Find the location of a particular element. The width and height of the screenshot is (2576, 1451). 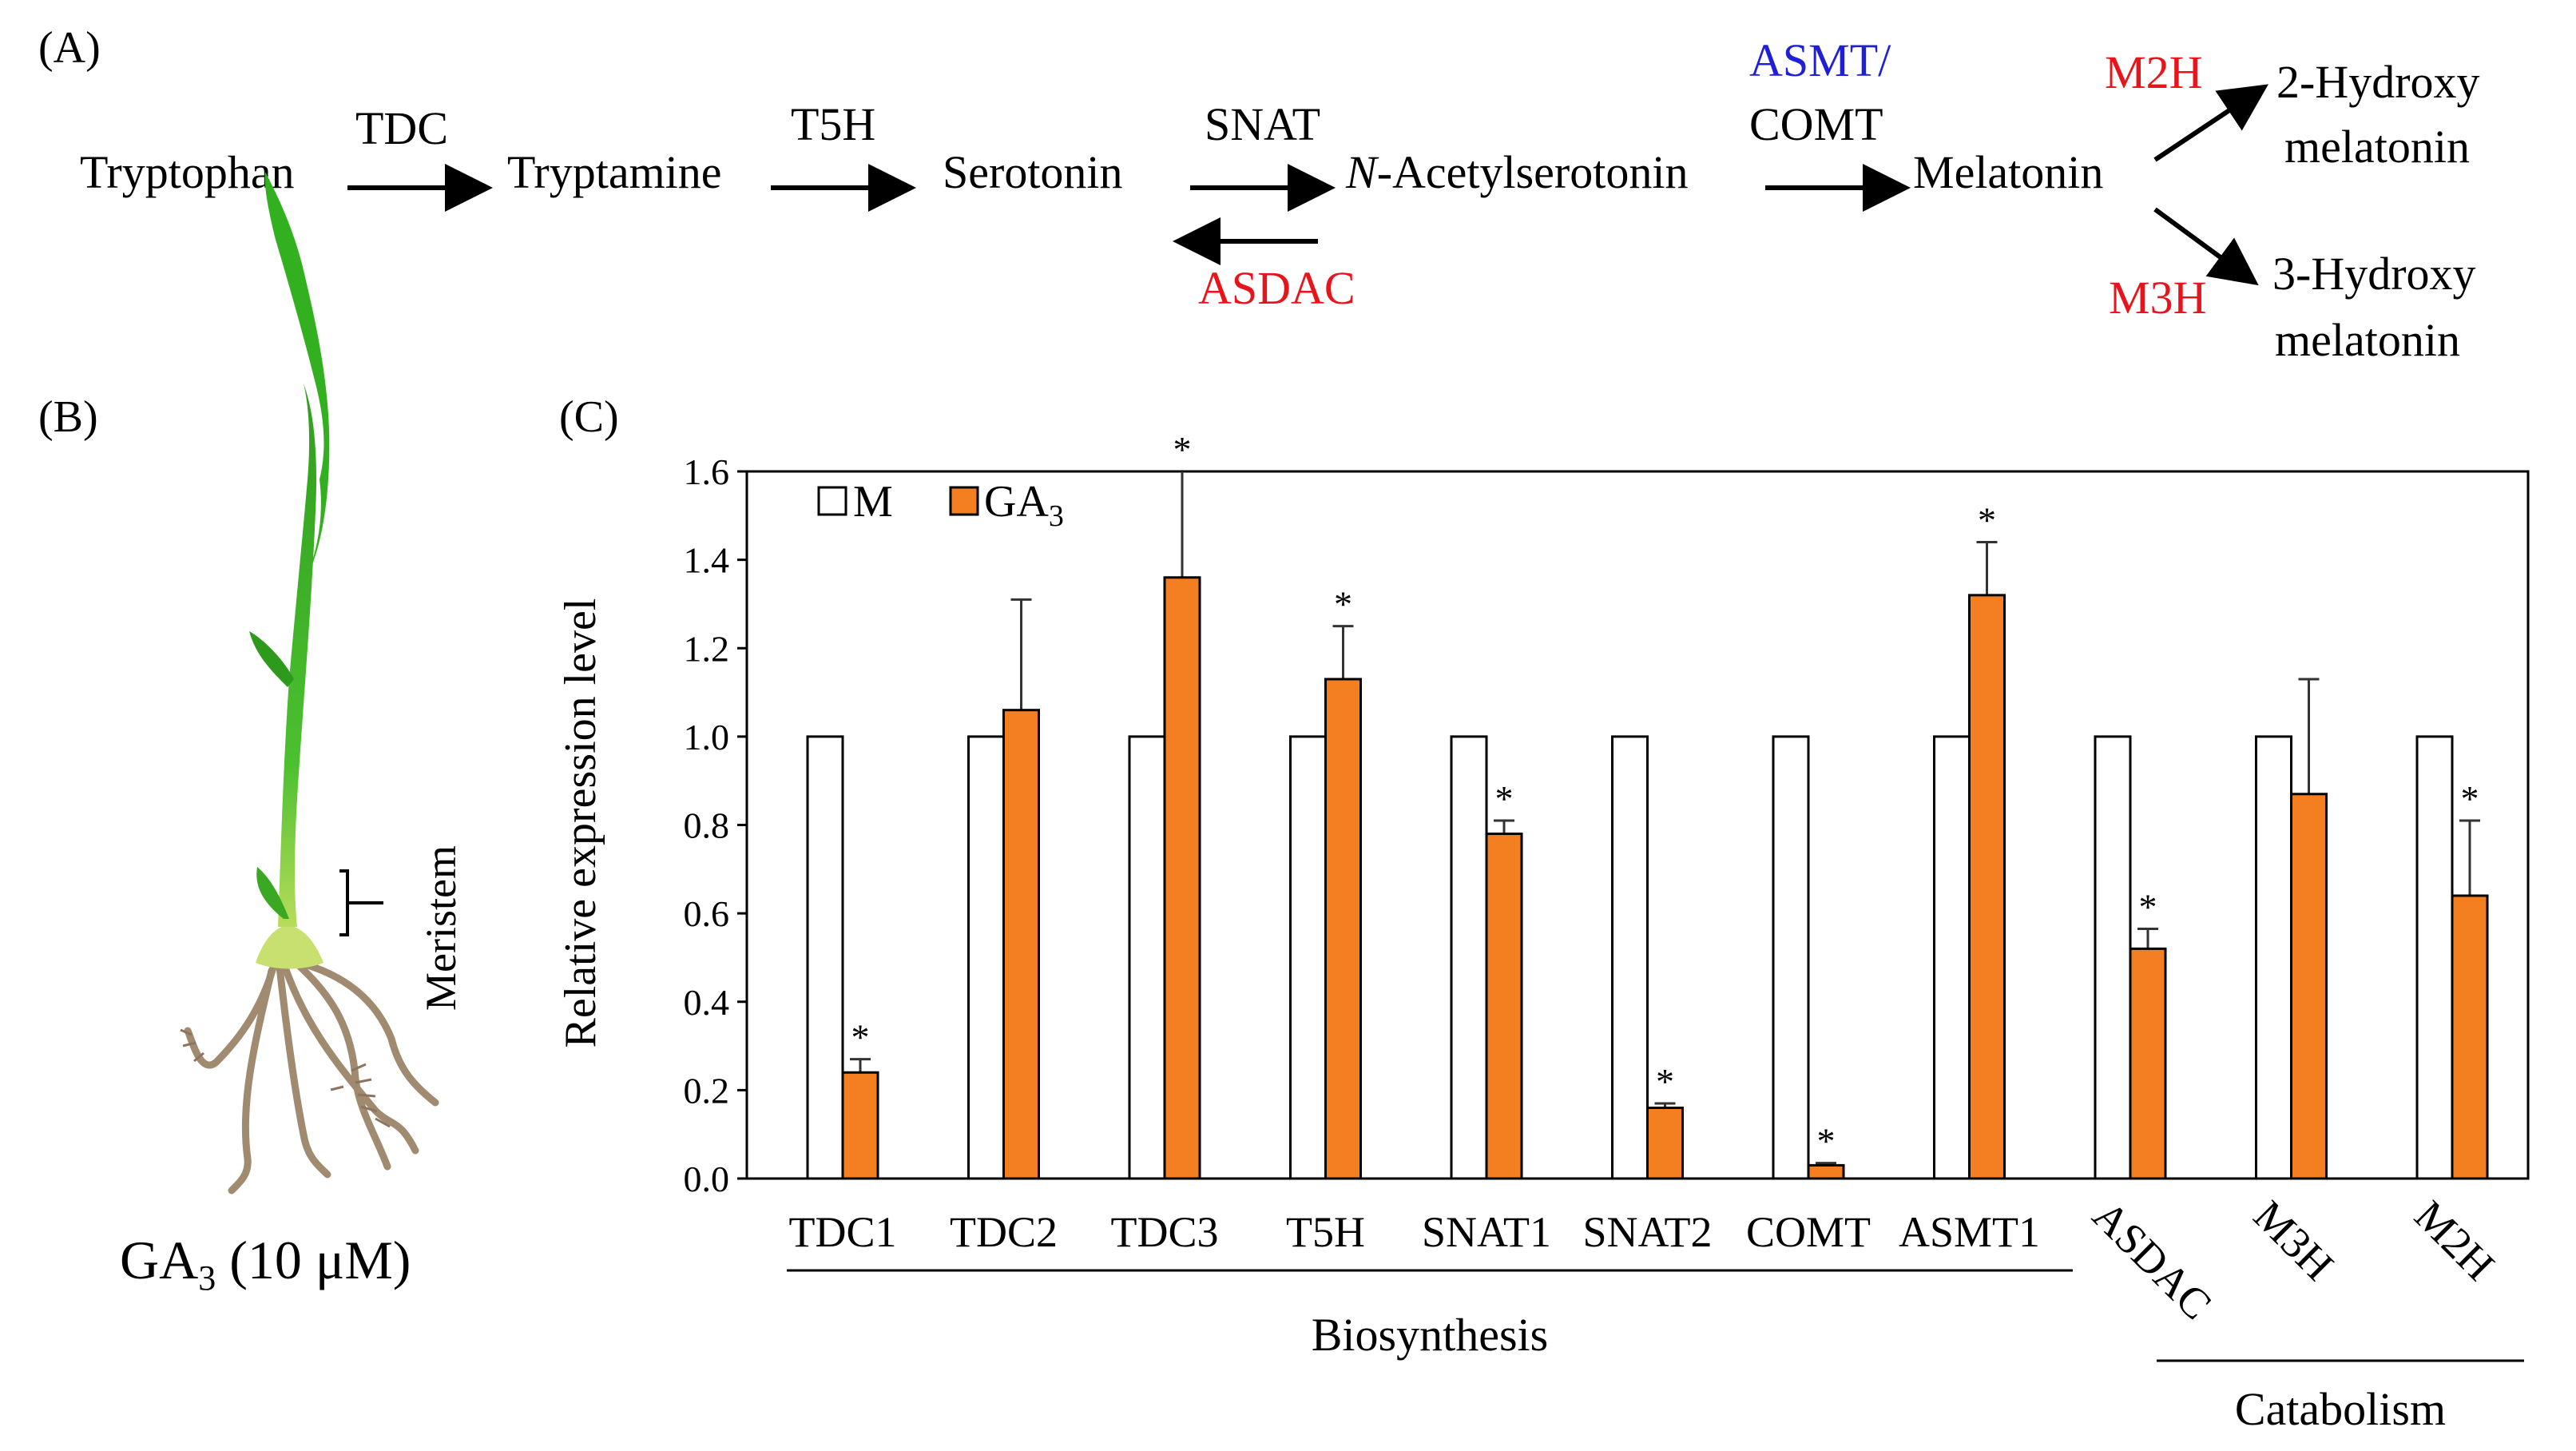

bar-m-m3h is located at coordinates (2273, 957).